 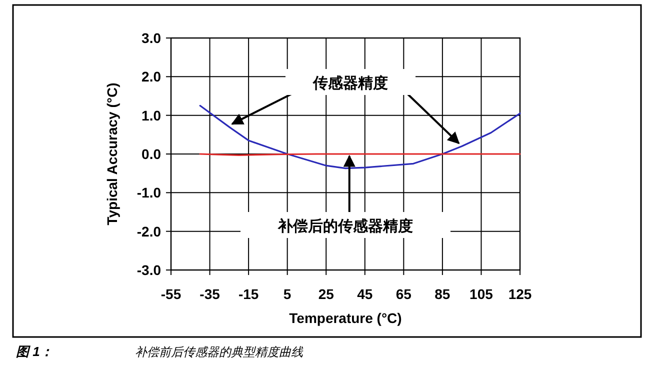 I want to click on x-tick-label: 65, so click(x=404, y=294).